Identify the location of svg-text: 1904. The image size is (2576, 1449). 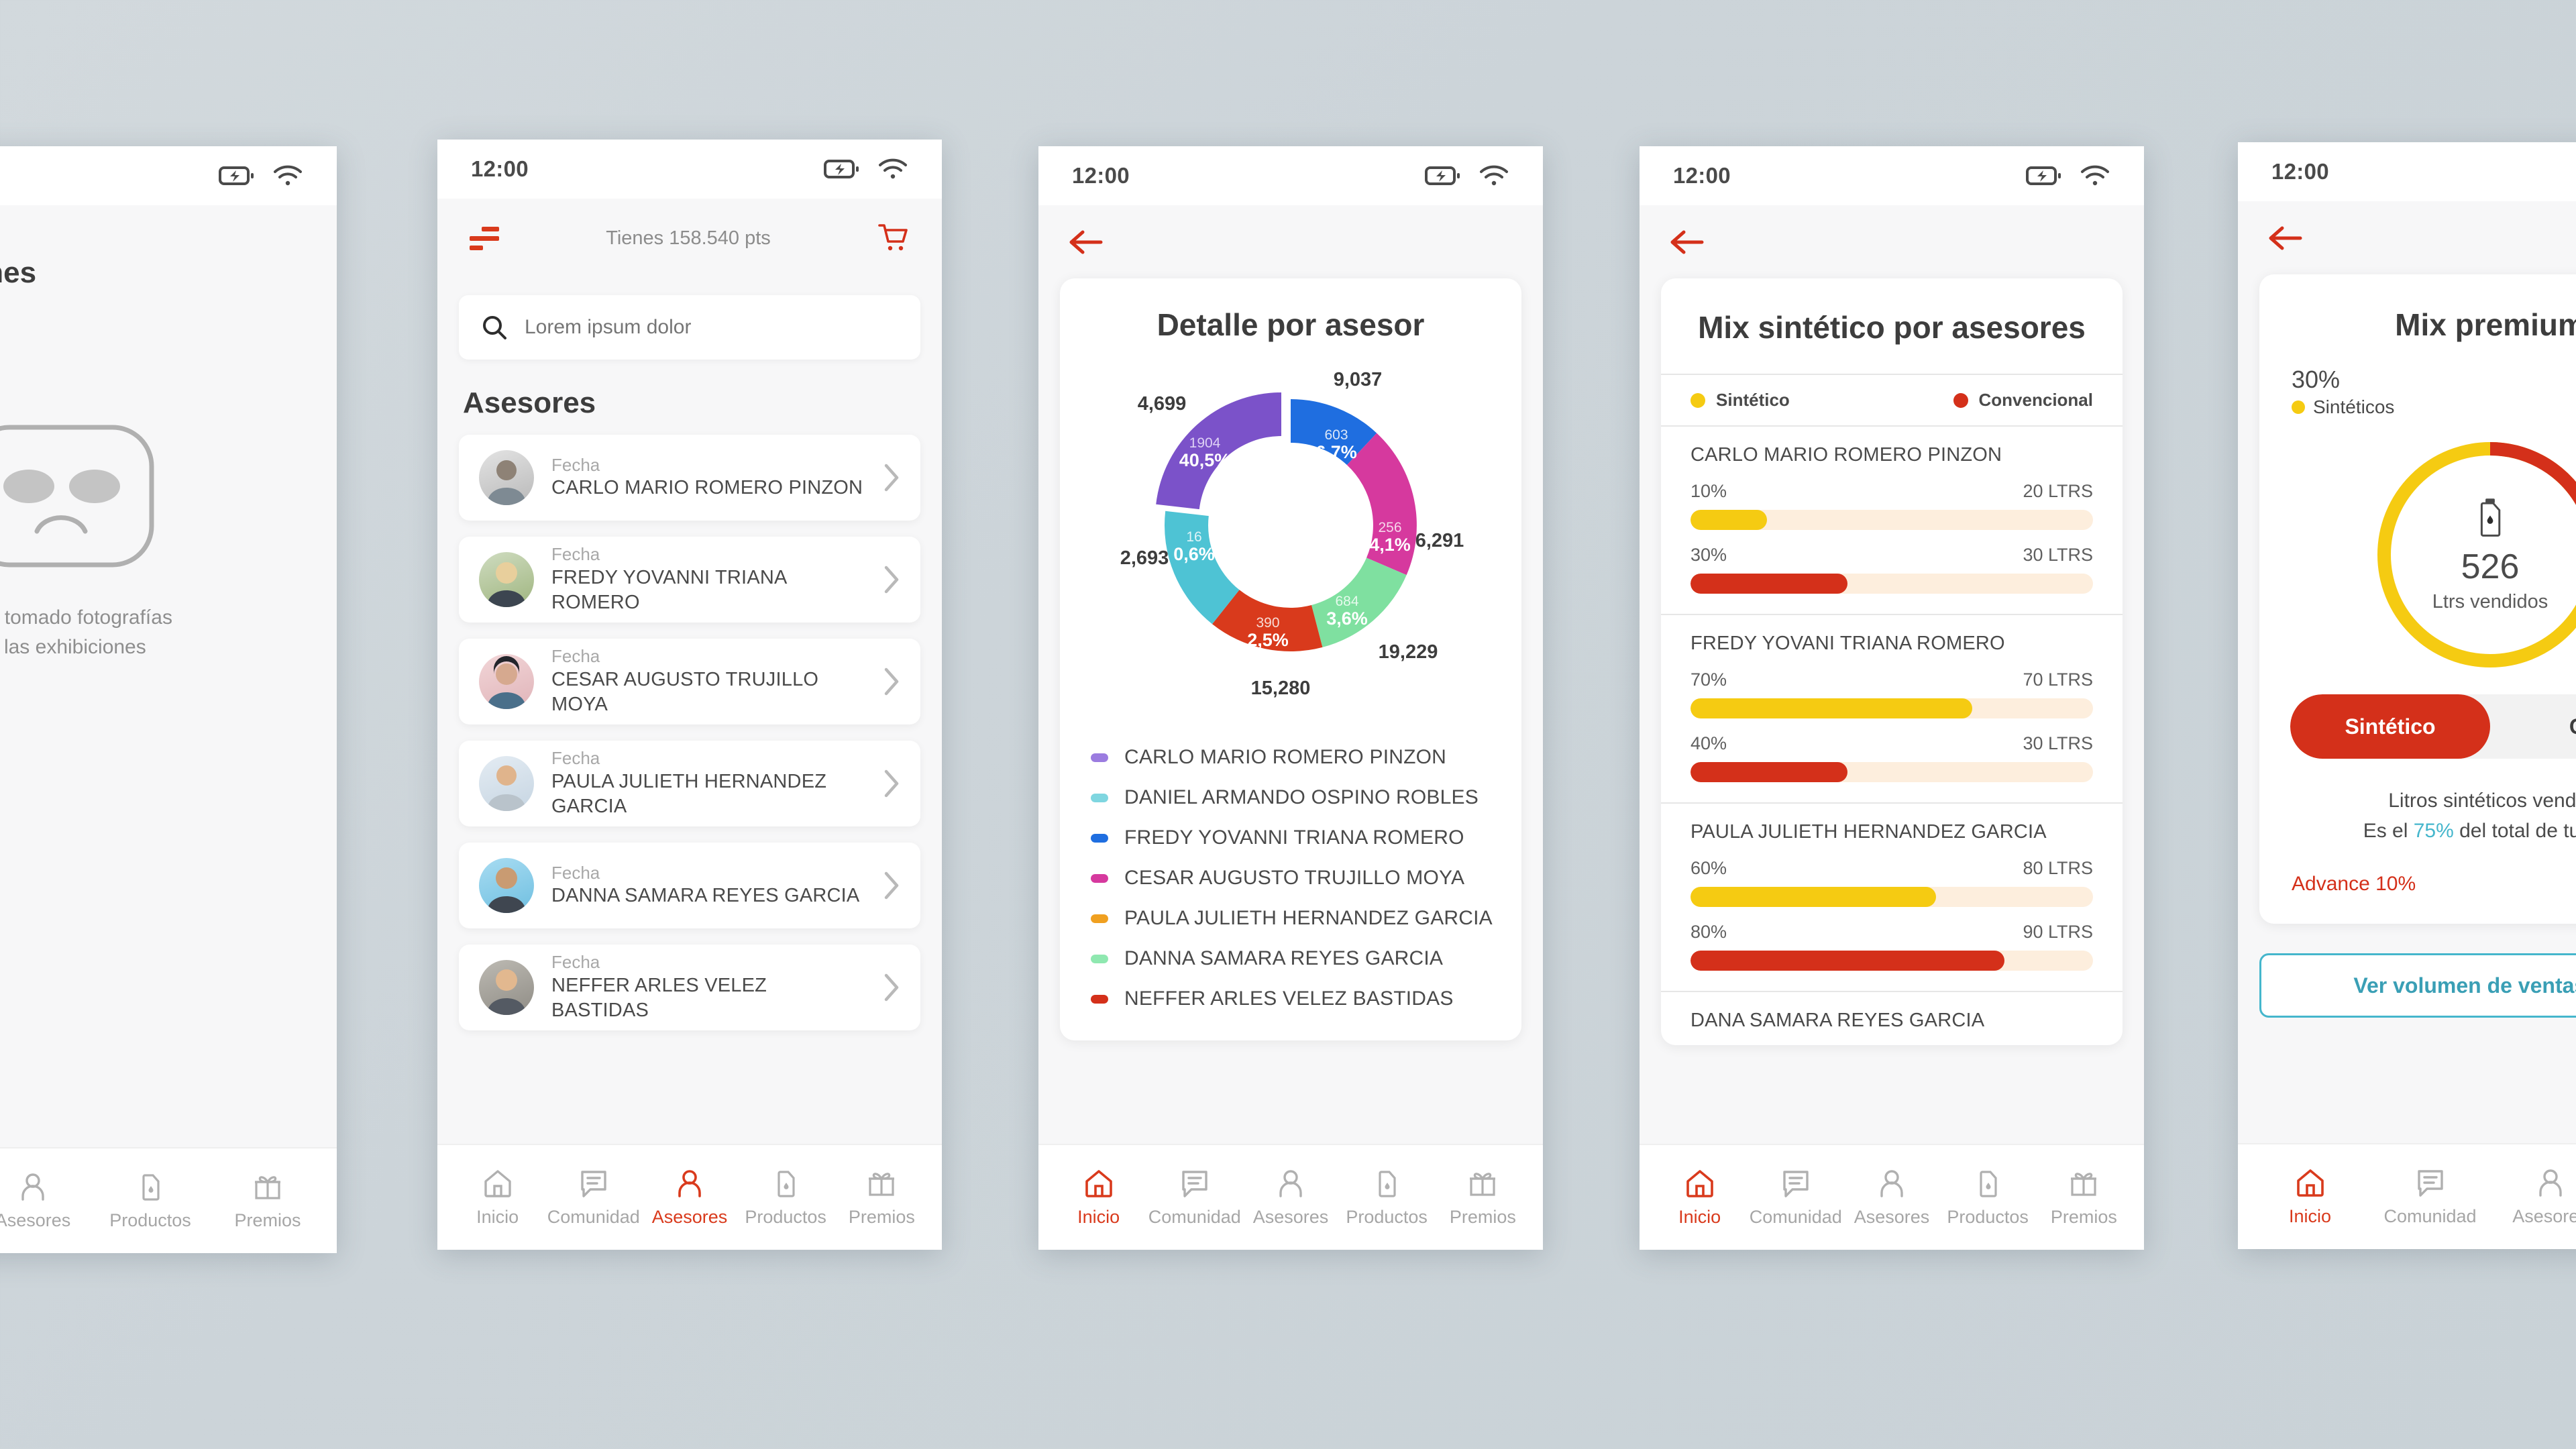
(1205, 443).